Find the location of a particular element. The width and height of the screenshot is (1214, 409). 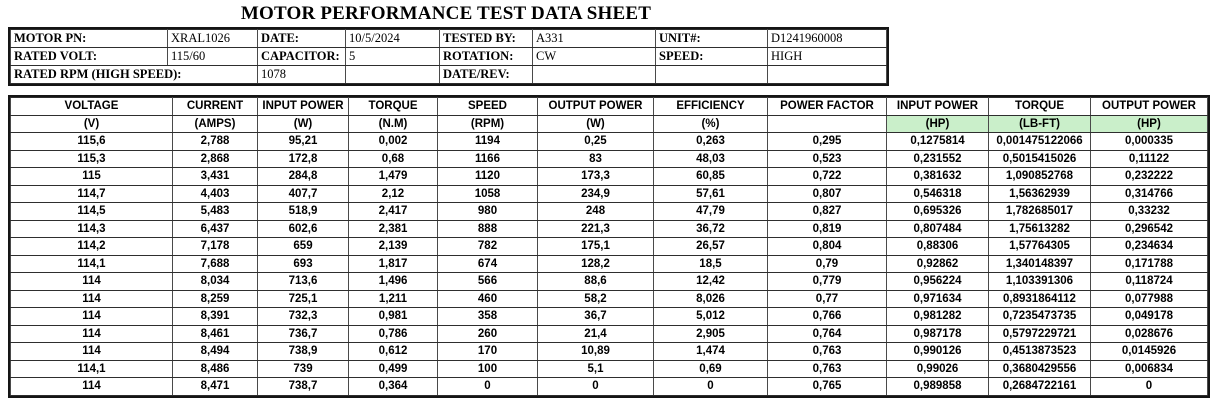

cell-r1-c11: 0,000335 is located at coordinates (1149, 141).